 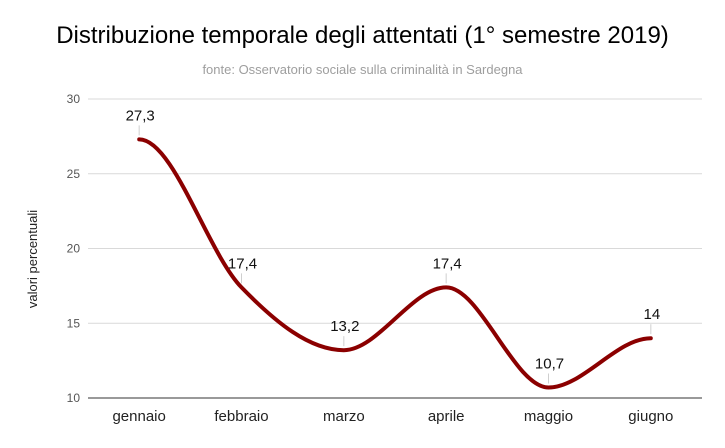 What do you see at coordinates (74, 174) in the screenshot?
I see `y-tick-label: 25` at bounding box center [74, 174].